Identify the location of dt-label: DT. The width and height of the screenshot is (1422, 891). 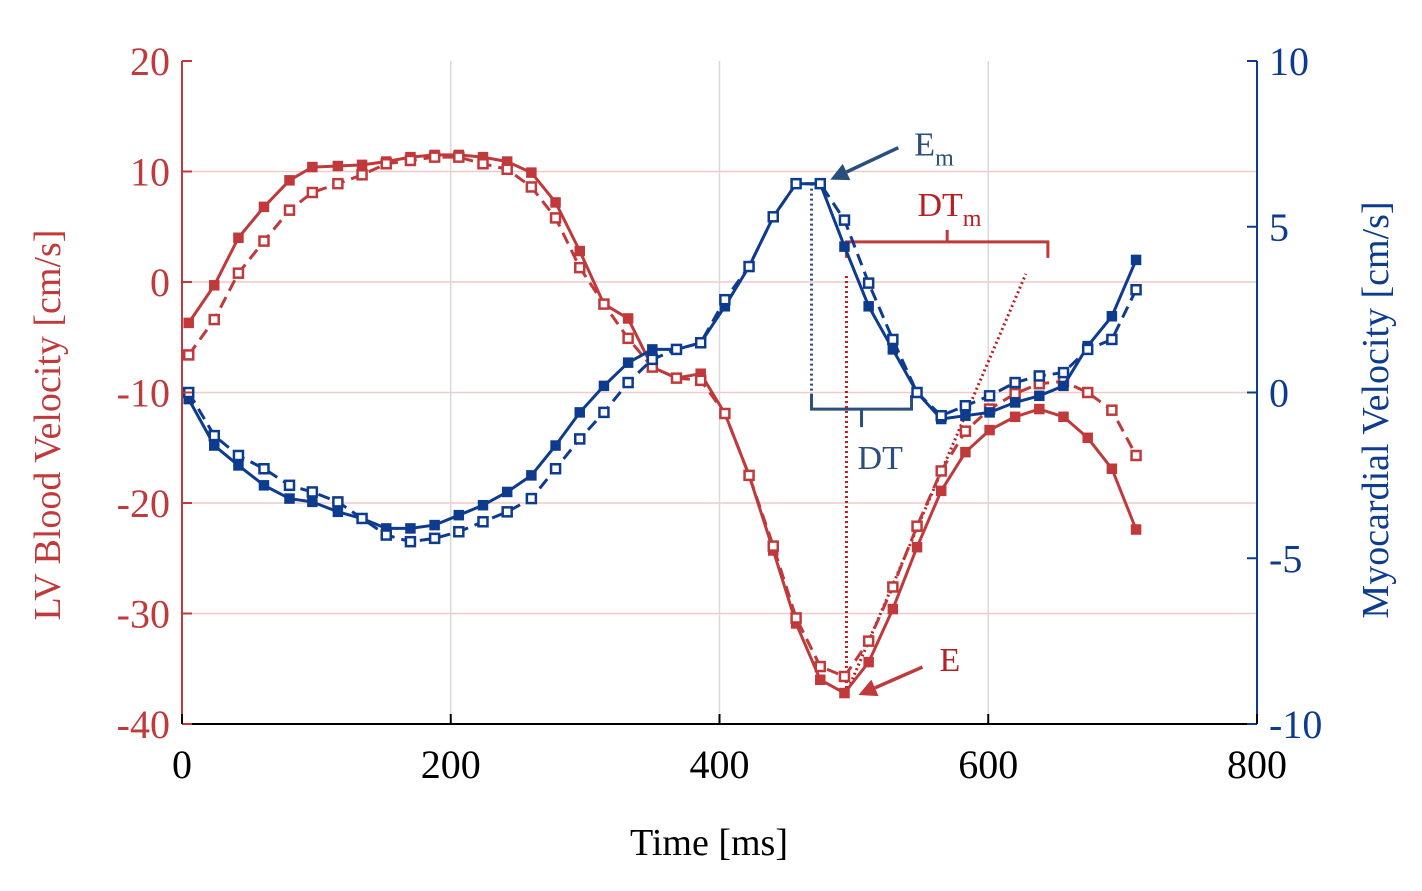
(881, 458).